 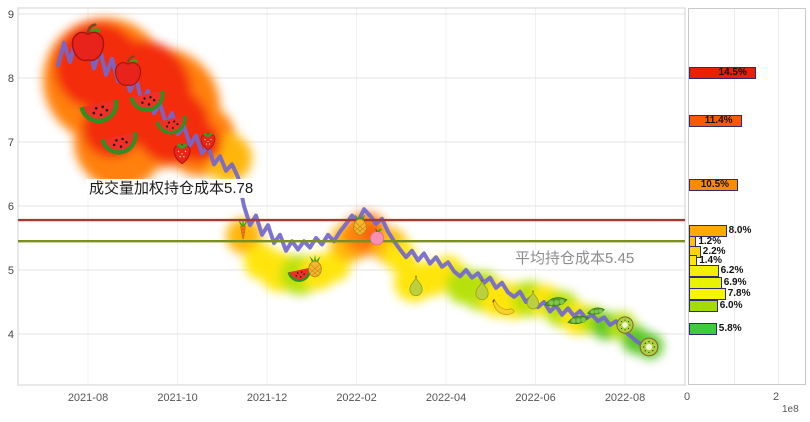 What do you see at coordinates (715, 328) in the screenshot?
I see `volume-bar: 5.8%` at bounding box center [715, 328].